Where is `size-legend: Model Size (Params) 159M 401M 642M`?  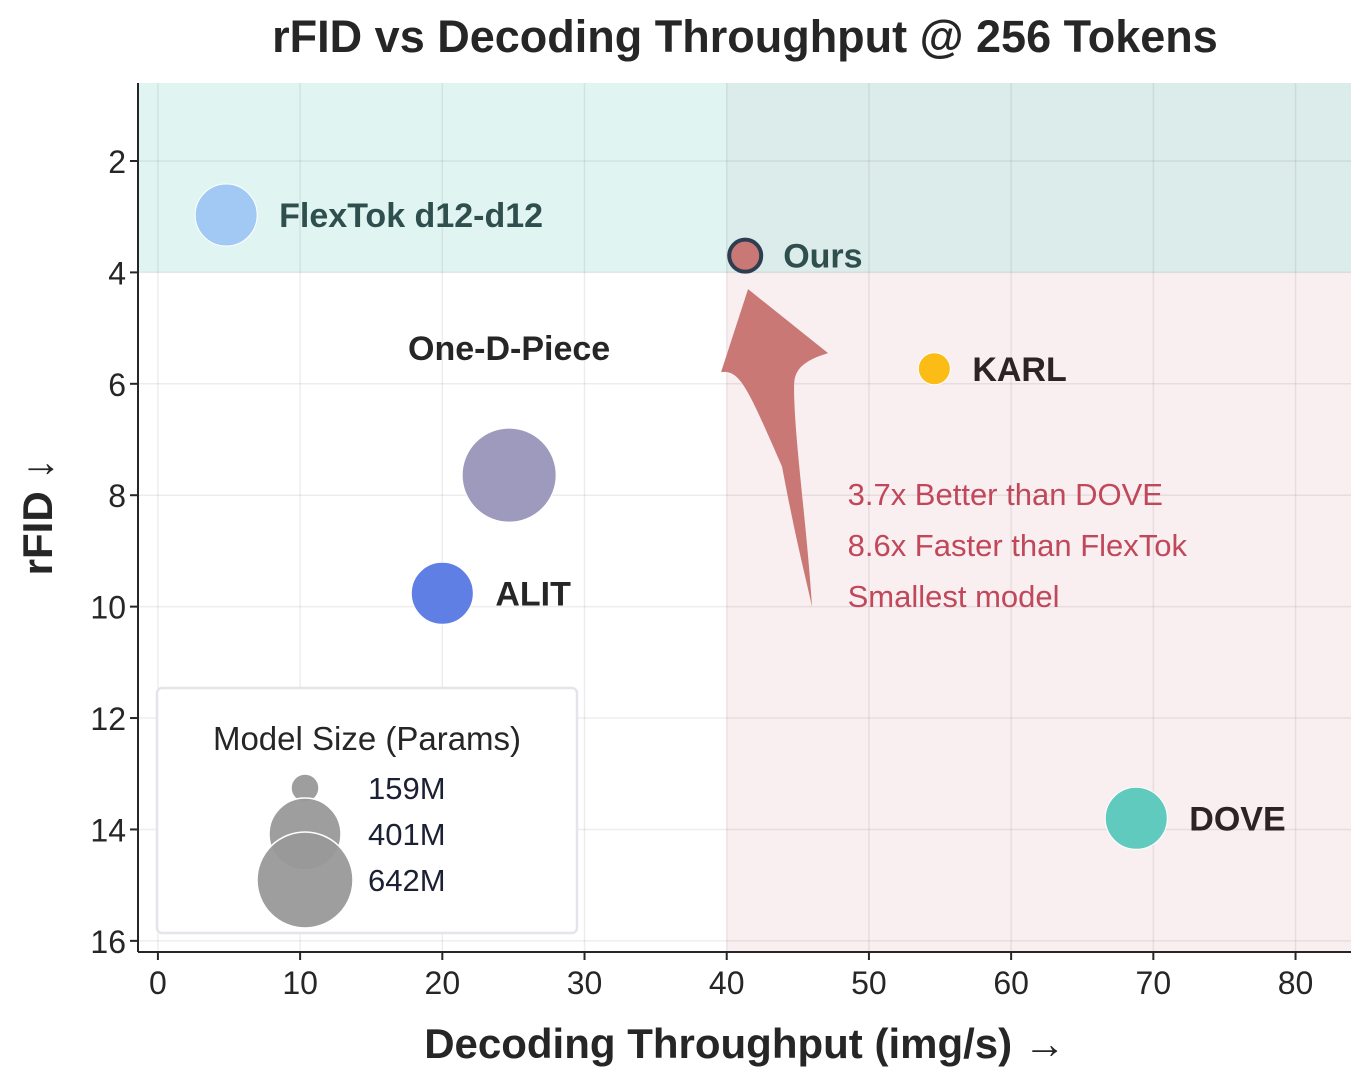 size-legend: Model Size (Params) 159M 401M 642M is located at coordinates (367, 810).